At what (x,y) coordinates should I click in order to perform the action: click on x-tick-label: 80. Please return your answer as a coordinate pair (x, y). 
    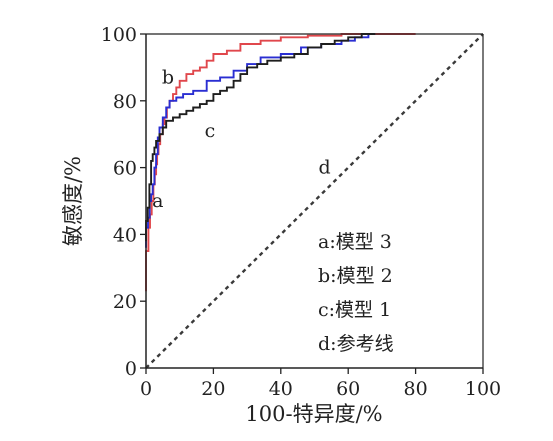
    Looking at the image, I should click on (416, 389).